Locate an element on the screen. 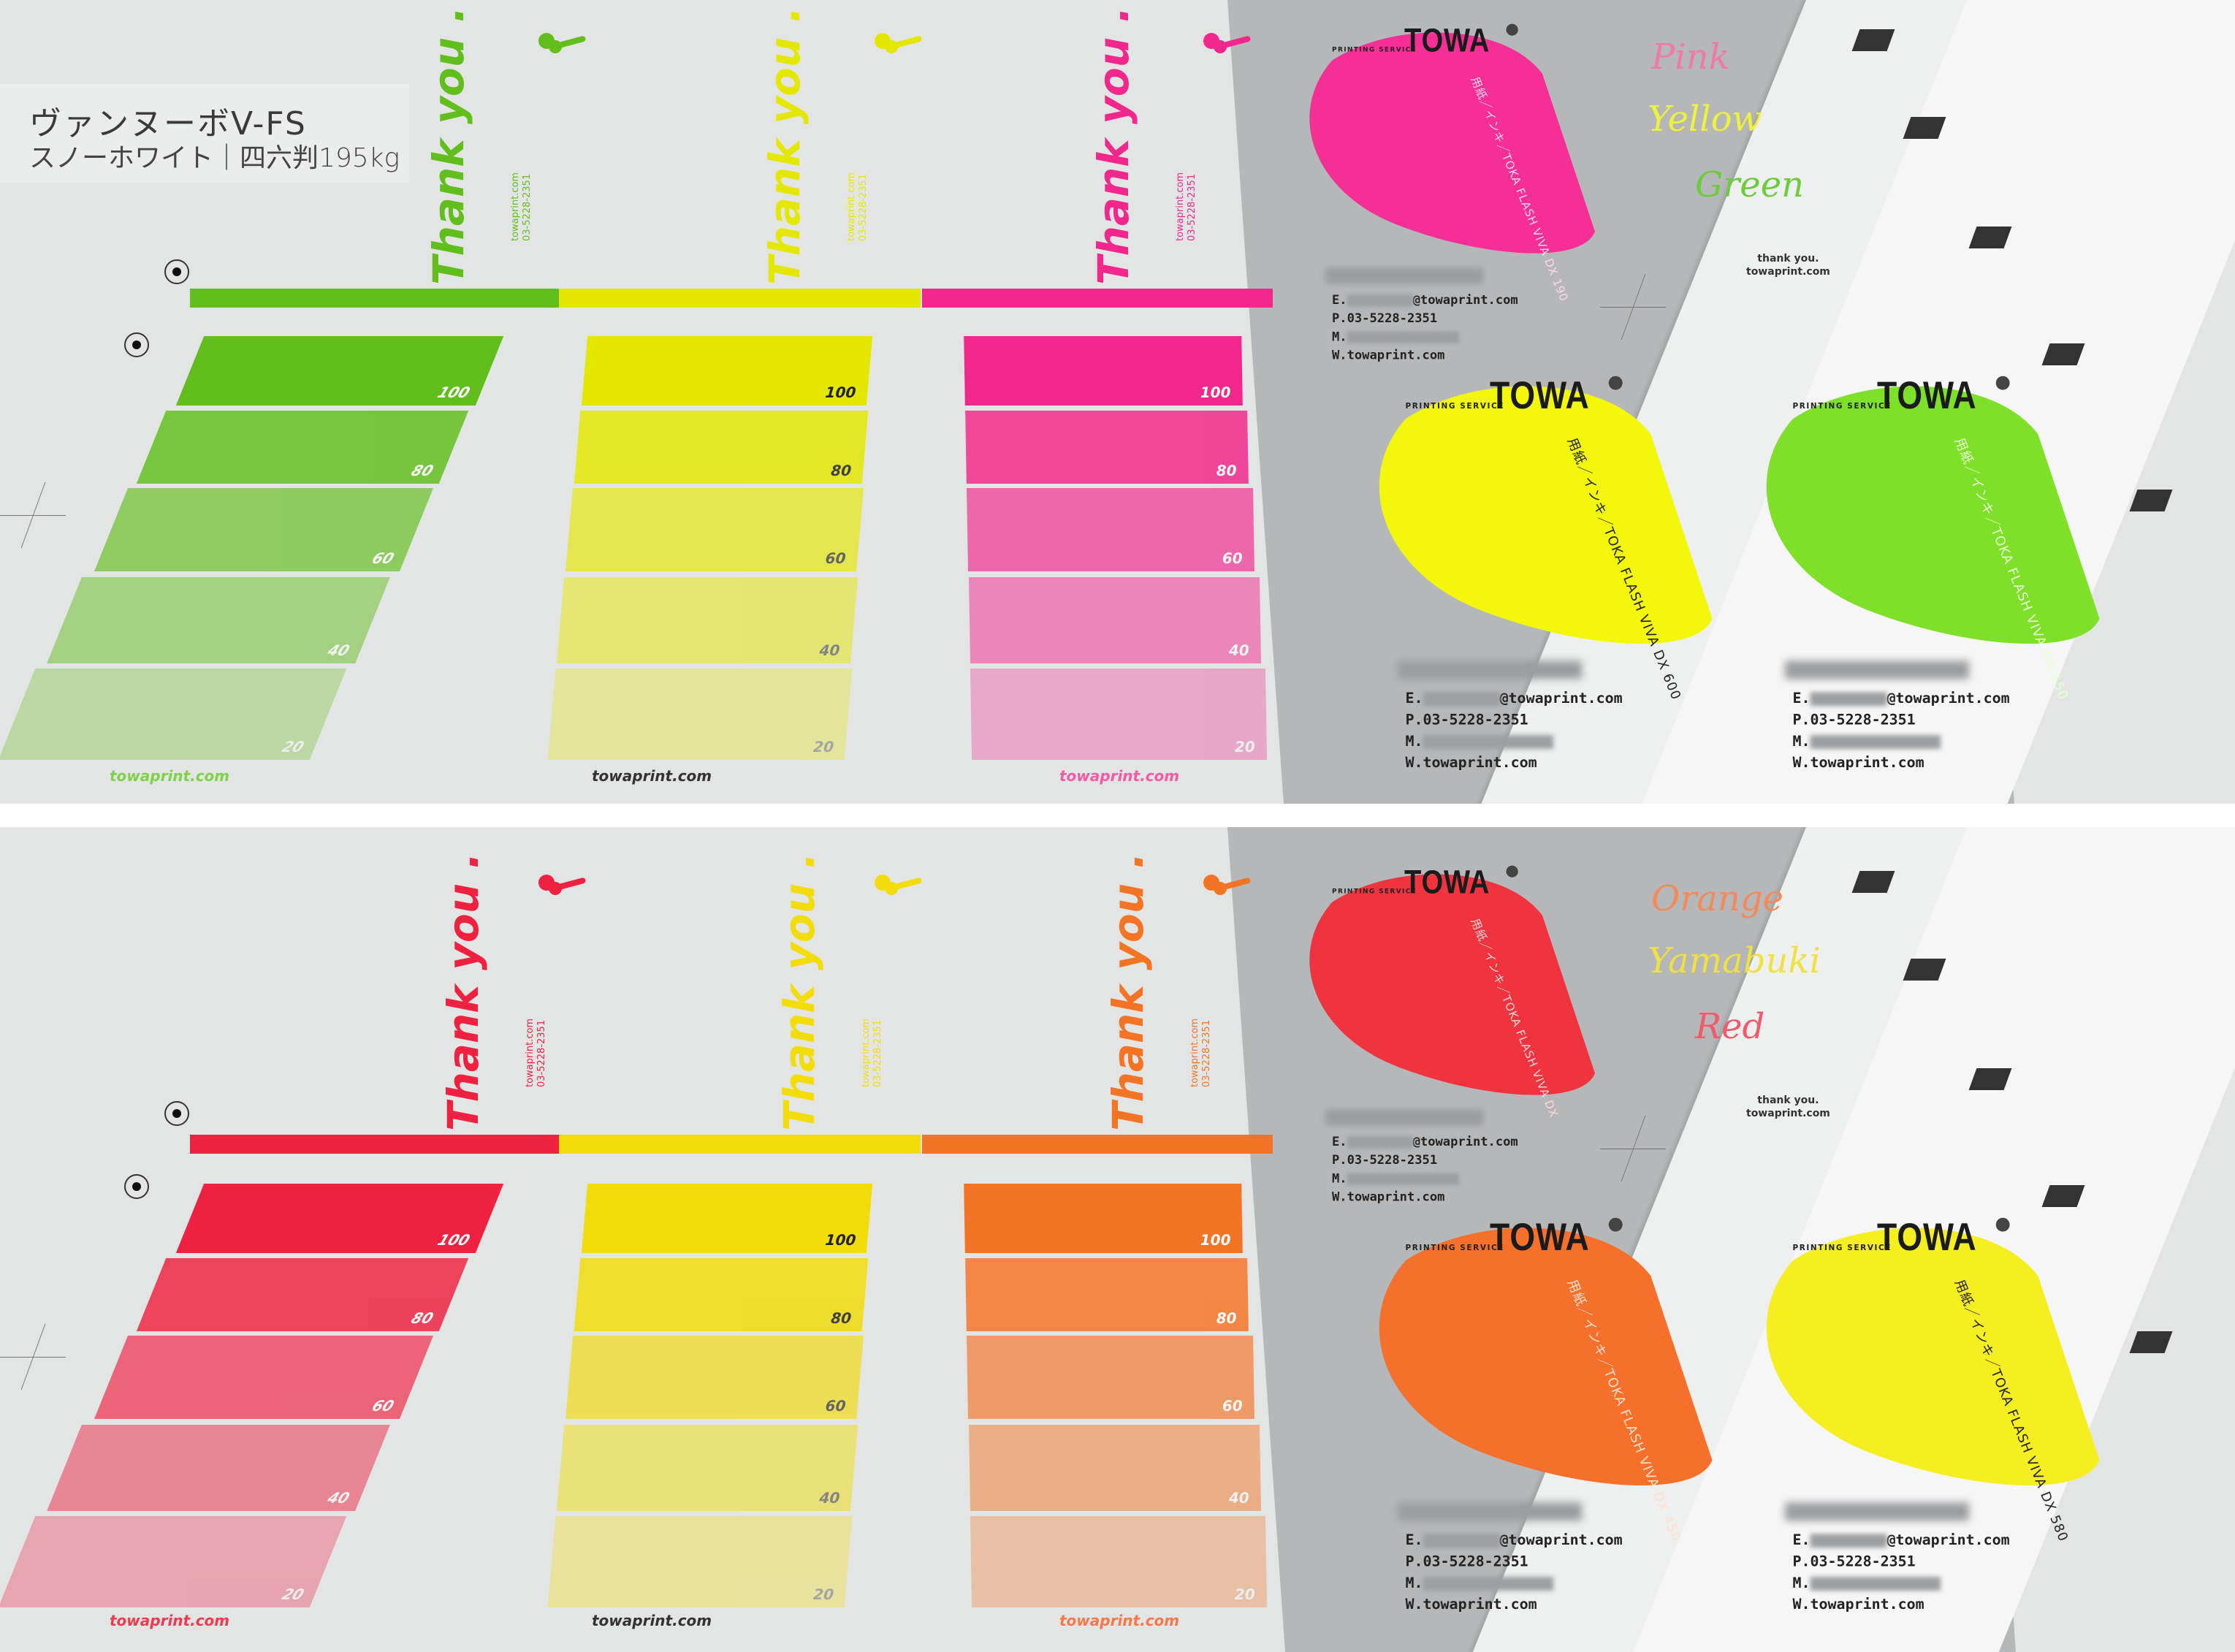 Image resolution: width=2235 pixels, height=1652 pixels. paper-spec: スノーホワイト｜四六判195kg is located at coordinates (215, 158).